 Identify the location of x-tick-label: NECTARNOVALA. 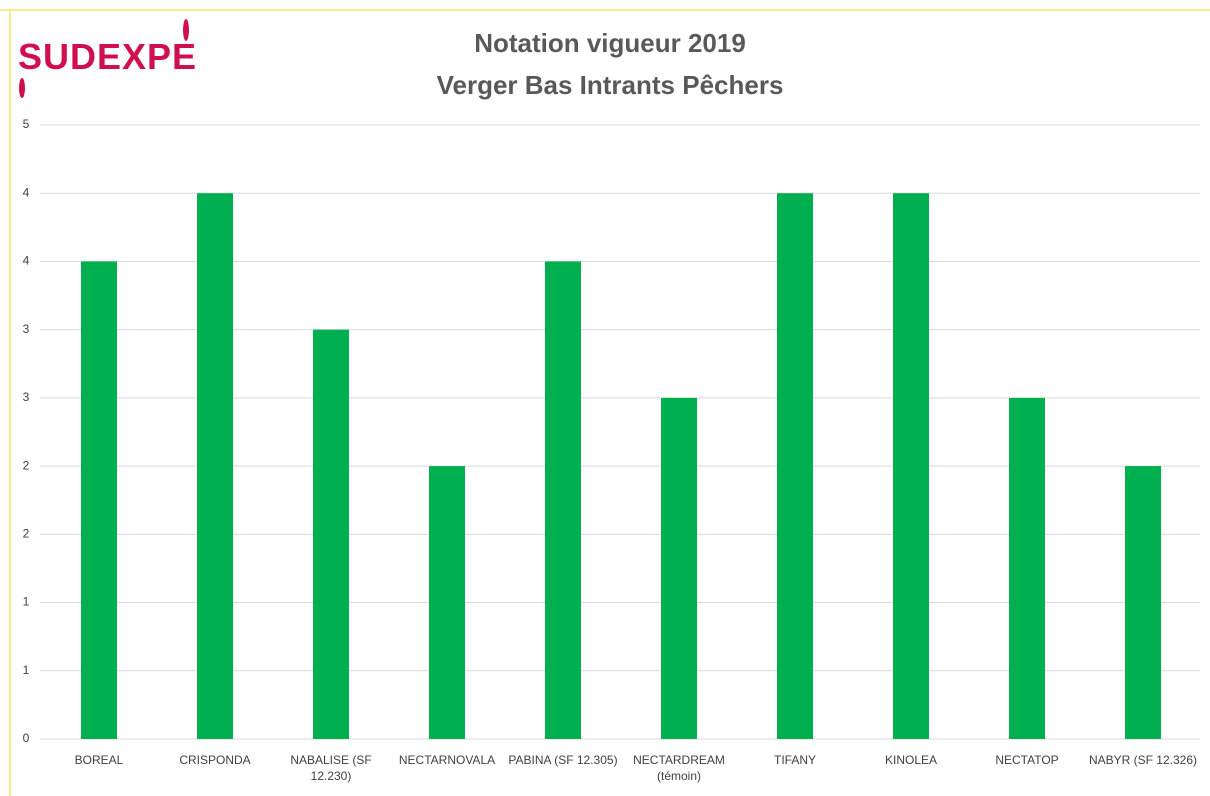
(447, 760).